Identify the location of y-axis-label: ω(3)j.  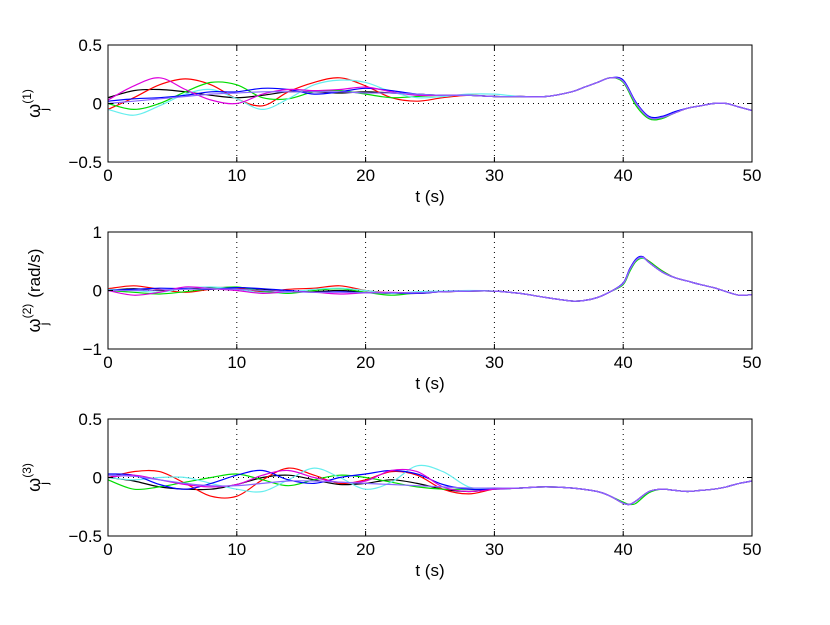
(35, 477).